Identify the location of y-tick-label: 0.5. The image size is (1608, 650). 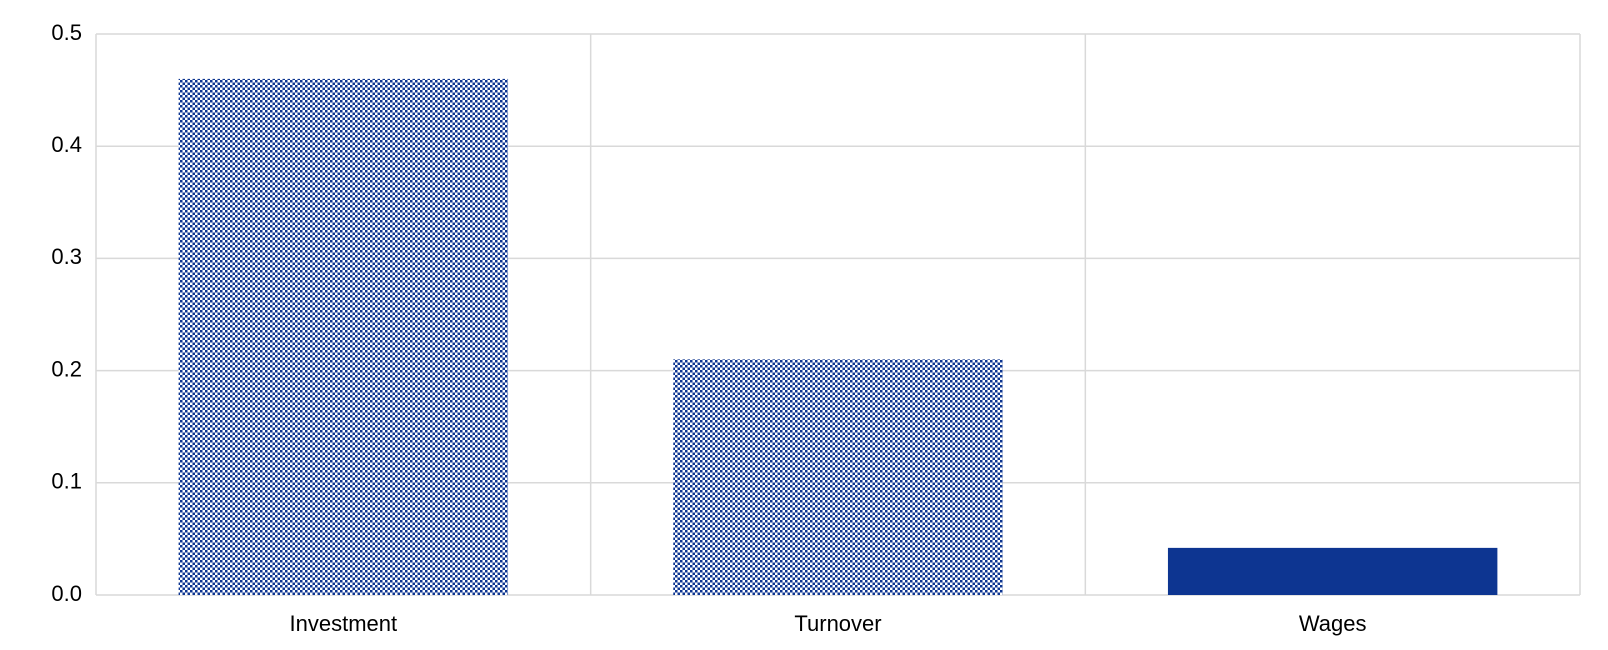
(66, 32).